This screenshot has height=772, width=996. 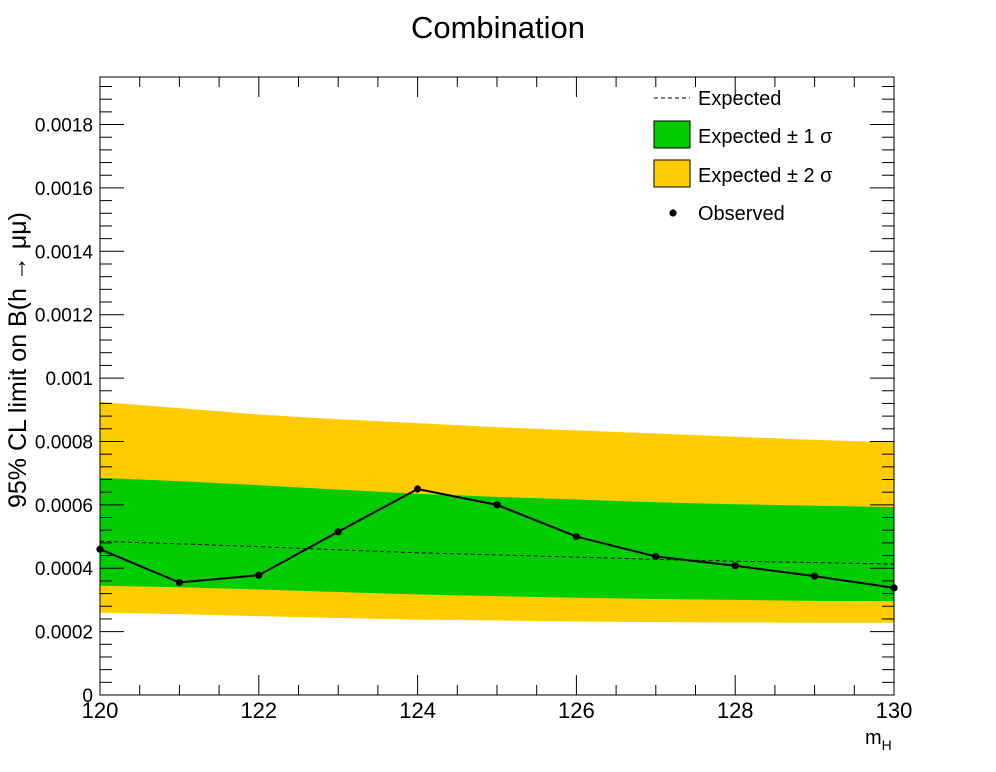 What do you see at coordinates (894, 710) in the screenshot?
I see `x-tick-label: 130` at bounding box center [894, 710].